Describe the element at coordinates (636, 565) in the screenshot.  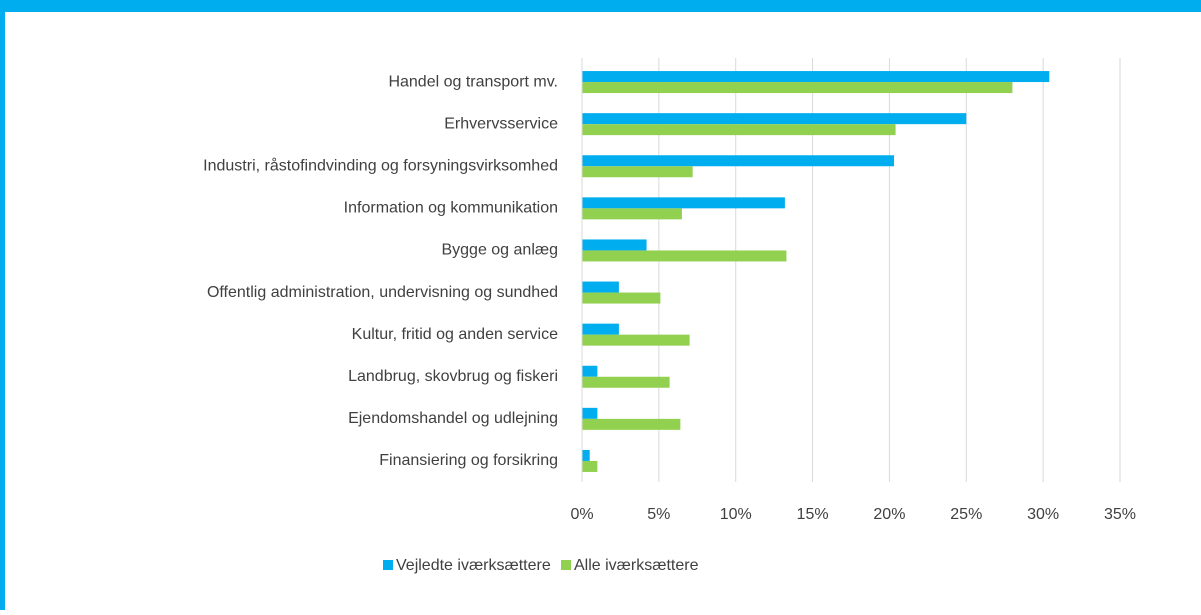
I see `legend-label: Alle iværksættere` at that location.